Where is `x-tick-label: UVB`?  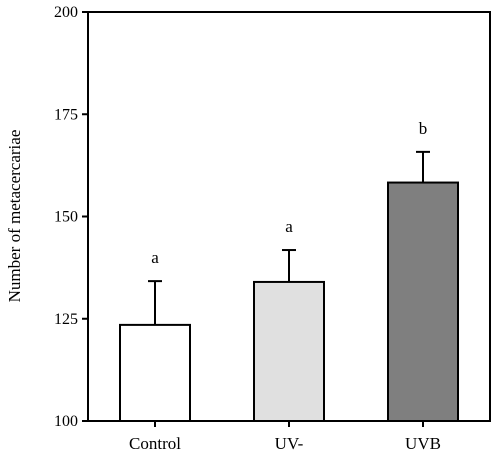 x-tick-label: UVB is located at coordinates (423, 443).